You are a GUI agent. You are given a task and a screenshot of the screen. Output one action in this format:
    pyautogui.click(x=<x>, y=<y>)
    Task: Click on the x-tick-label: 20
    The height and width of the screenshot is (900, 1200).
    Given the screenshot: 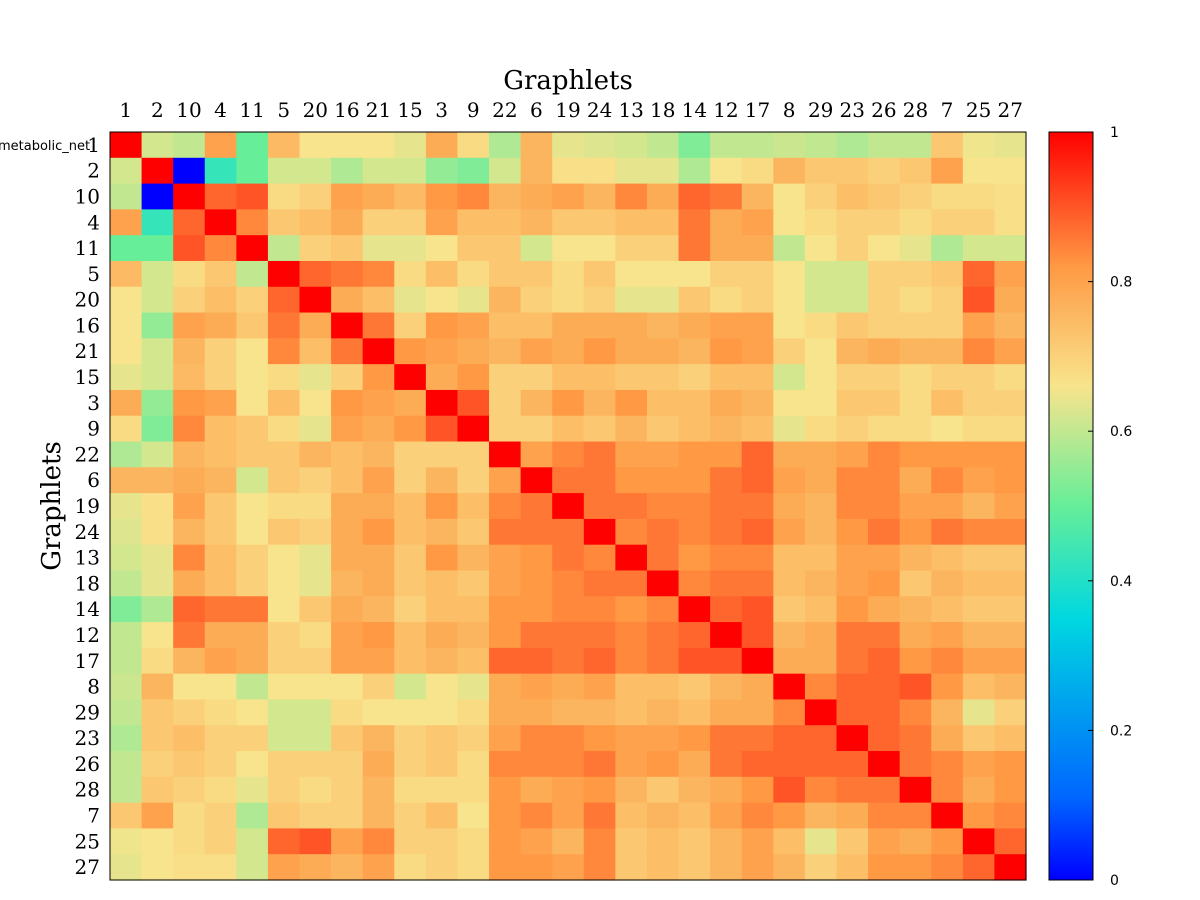 What is the action you would take?
    pyautogui.click(x=315, y=110)
    